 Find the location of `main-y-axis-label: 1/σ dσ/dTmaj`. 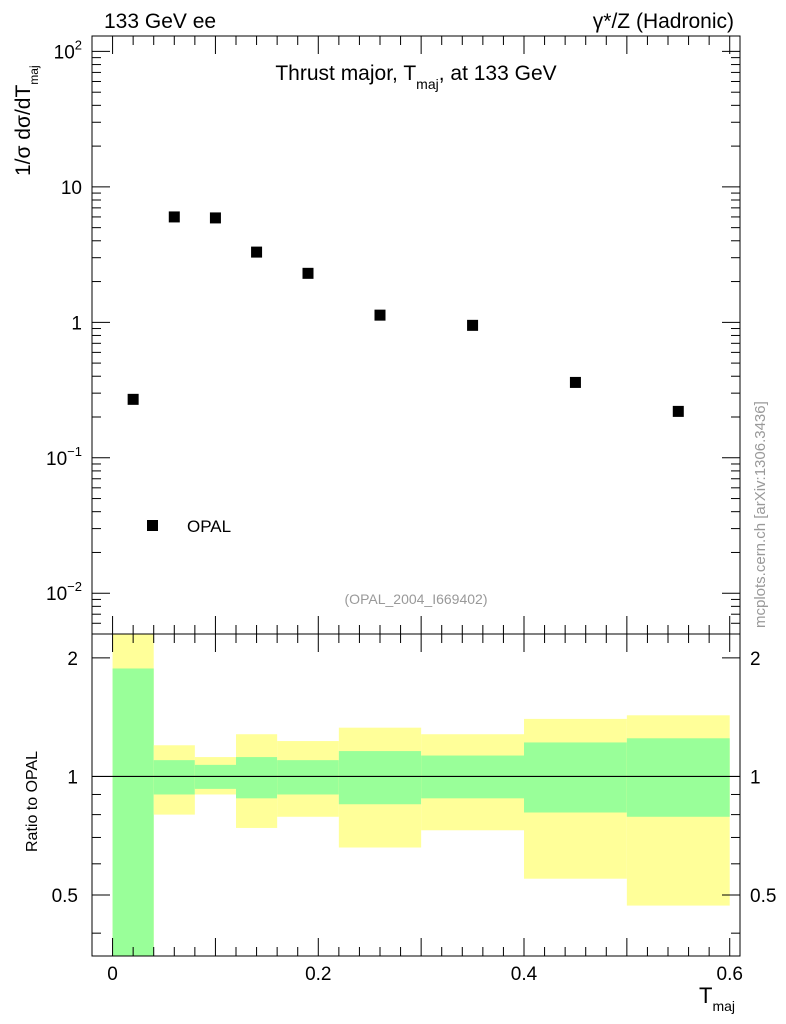

main-y-axis-label: 1/σ dσ/dTmaj is located at coordinates (26, 120).